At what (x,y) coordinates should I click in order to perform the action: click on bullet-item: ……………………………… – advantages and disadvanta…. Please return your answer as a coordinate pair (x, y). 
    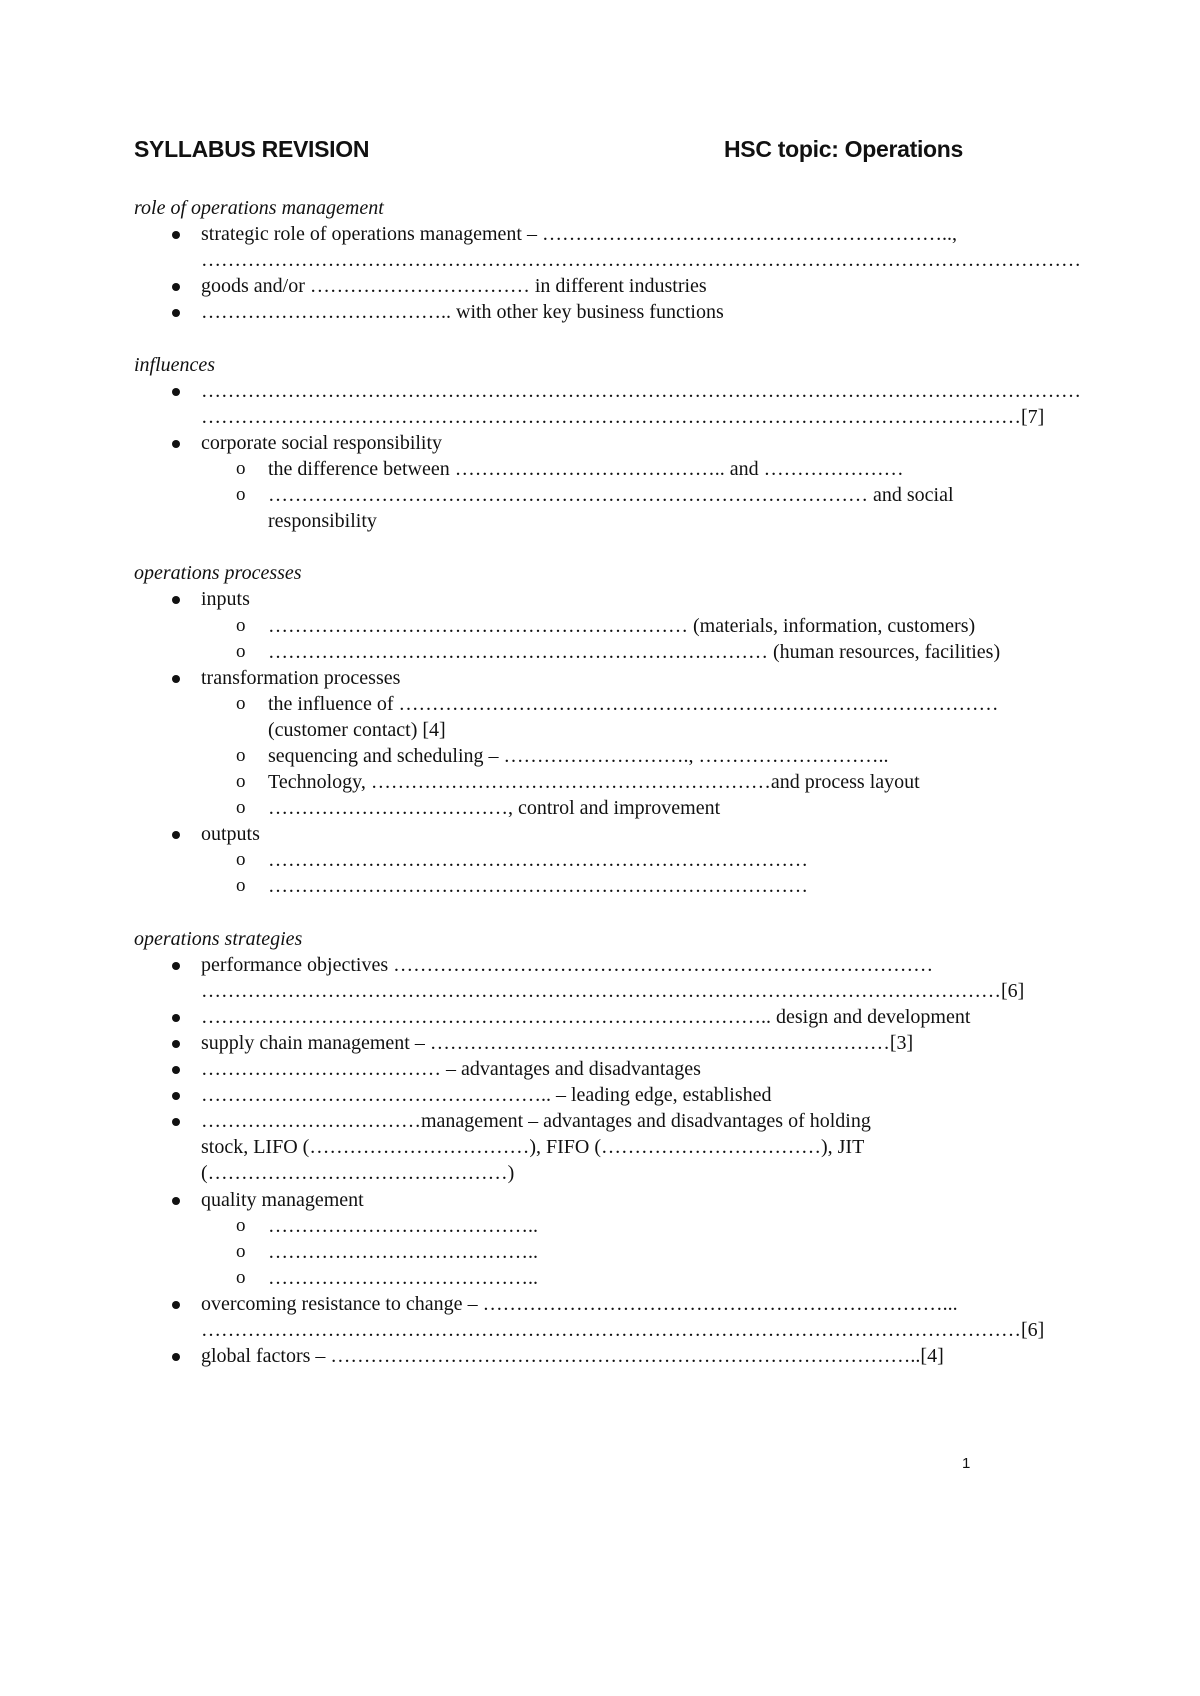
    Looking at the image, I should click on (584, 1069).